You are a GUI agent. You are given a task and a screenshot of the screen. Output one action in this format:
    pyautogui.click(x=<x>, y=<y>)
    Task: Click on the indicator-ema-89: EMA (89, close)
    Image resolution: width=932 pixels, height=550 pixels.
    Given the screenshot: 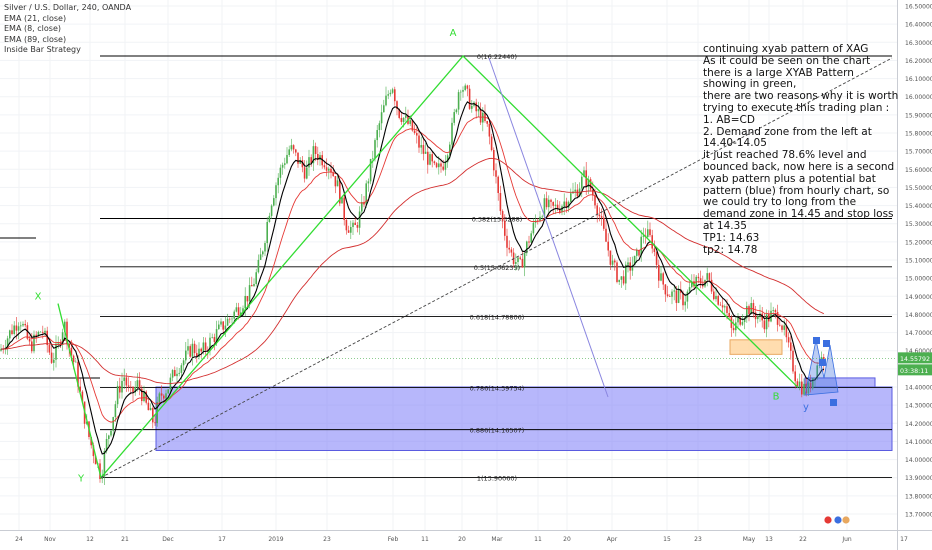 What is the action you would take?
    pyautogui.click(x=35, y=39)
    